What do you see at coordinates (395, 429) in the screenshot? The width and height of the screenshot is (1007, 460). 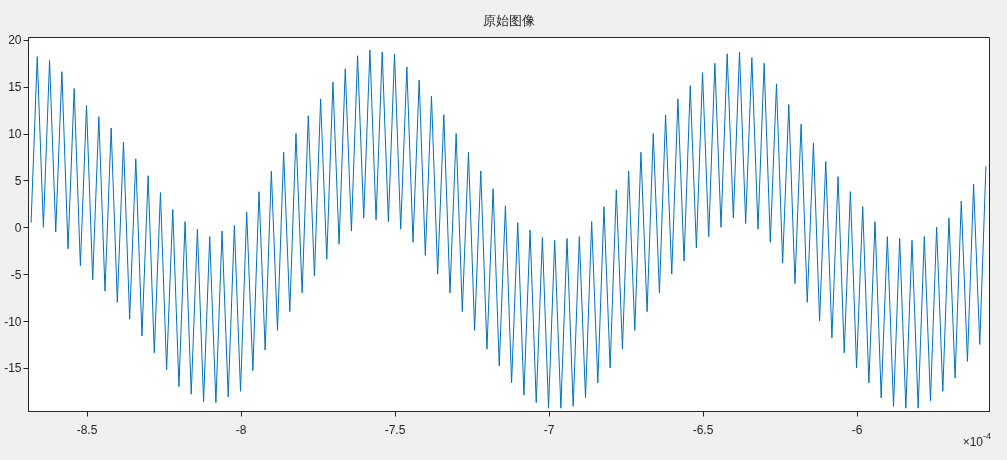 I see `x-tick-label: -7.5` at bounding box center [395, 429].